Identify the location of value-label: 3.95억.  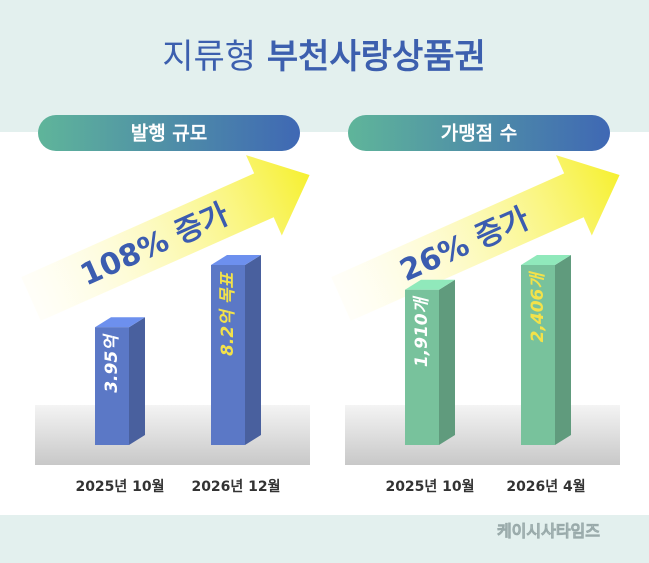
(112, 363).